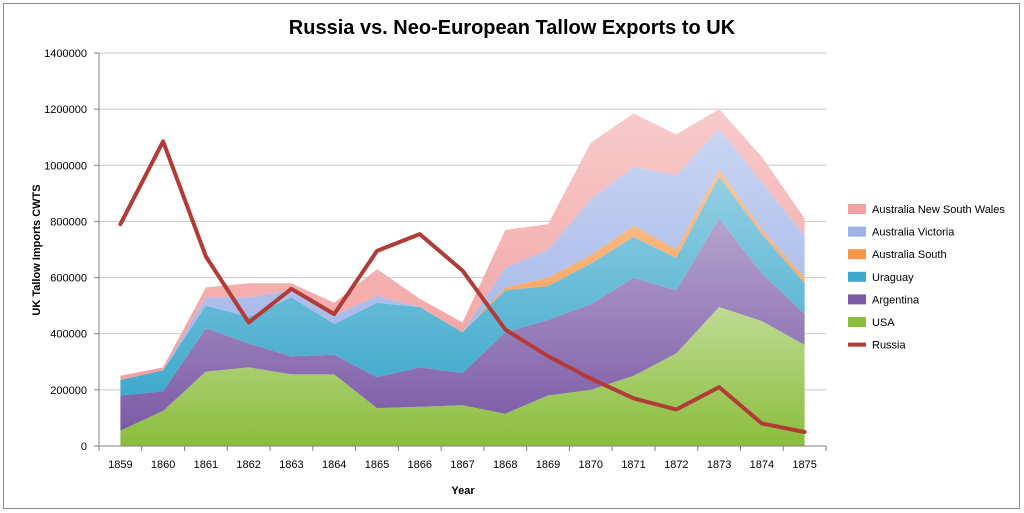 This screenshot has height=513, width=1024. Describe the element at coordinates (377, 465) in the screenshot. I see `x-tick-label: 1865` at that location.